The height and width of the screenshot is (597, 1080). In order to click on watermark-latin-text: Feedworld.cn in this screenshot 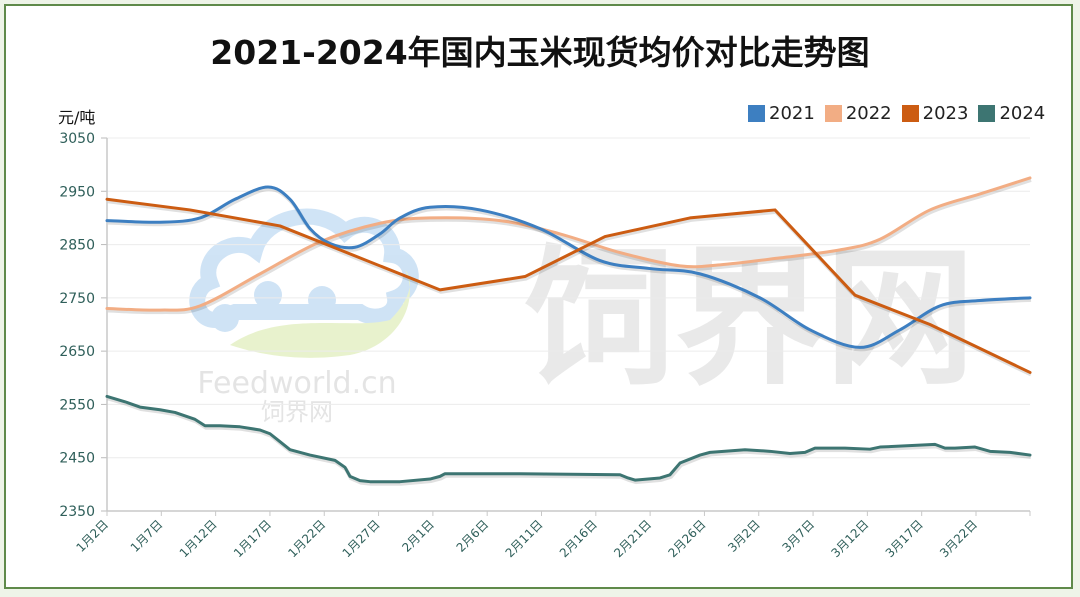, I will do `click(296, 383)`.